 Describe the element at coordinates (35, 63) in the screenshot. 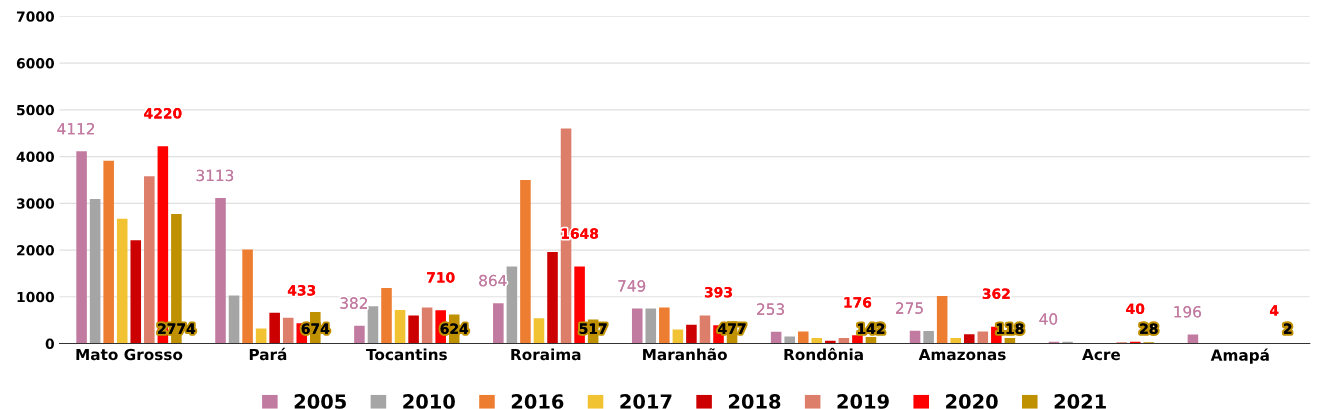

I see `y-tick-label: 6000` at that location.